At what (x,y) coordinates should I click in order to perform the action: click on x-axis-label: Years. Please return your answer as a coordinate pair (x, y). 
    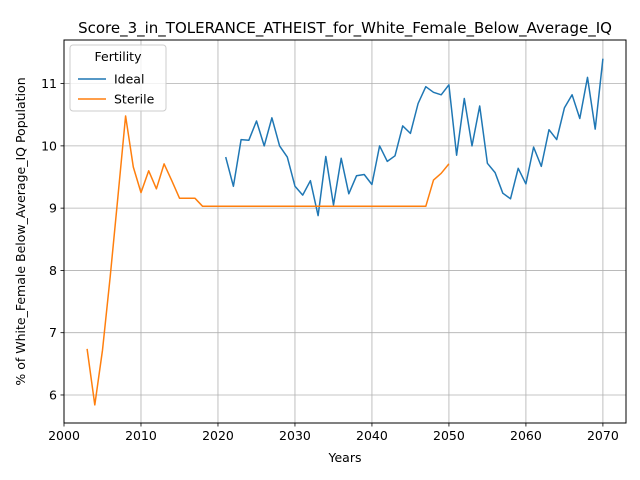
    Looking at the image, I should click on (345, 457).